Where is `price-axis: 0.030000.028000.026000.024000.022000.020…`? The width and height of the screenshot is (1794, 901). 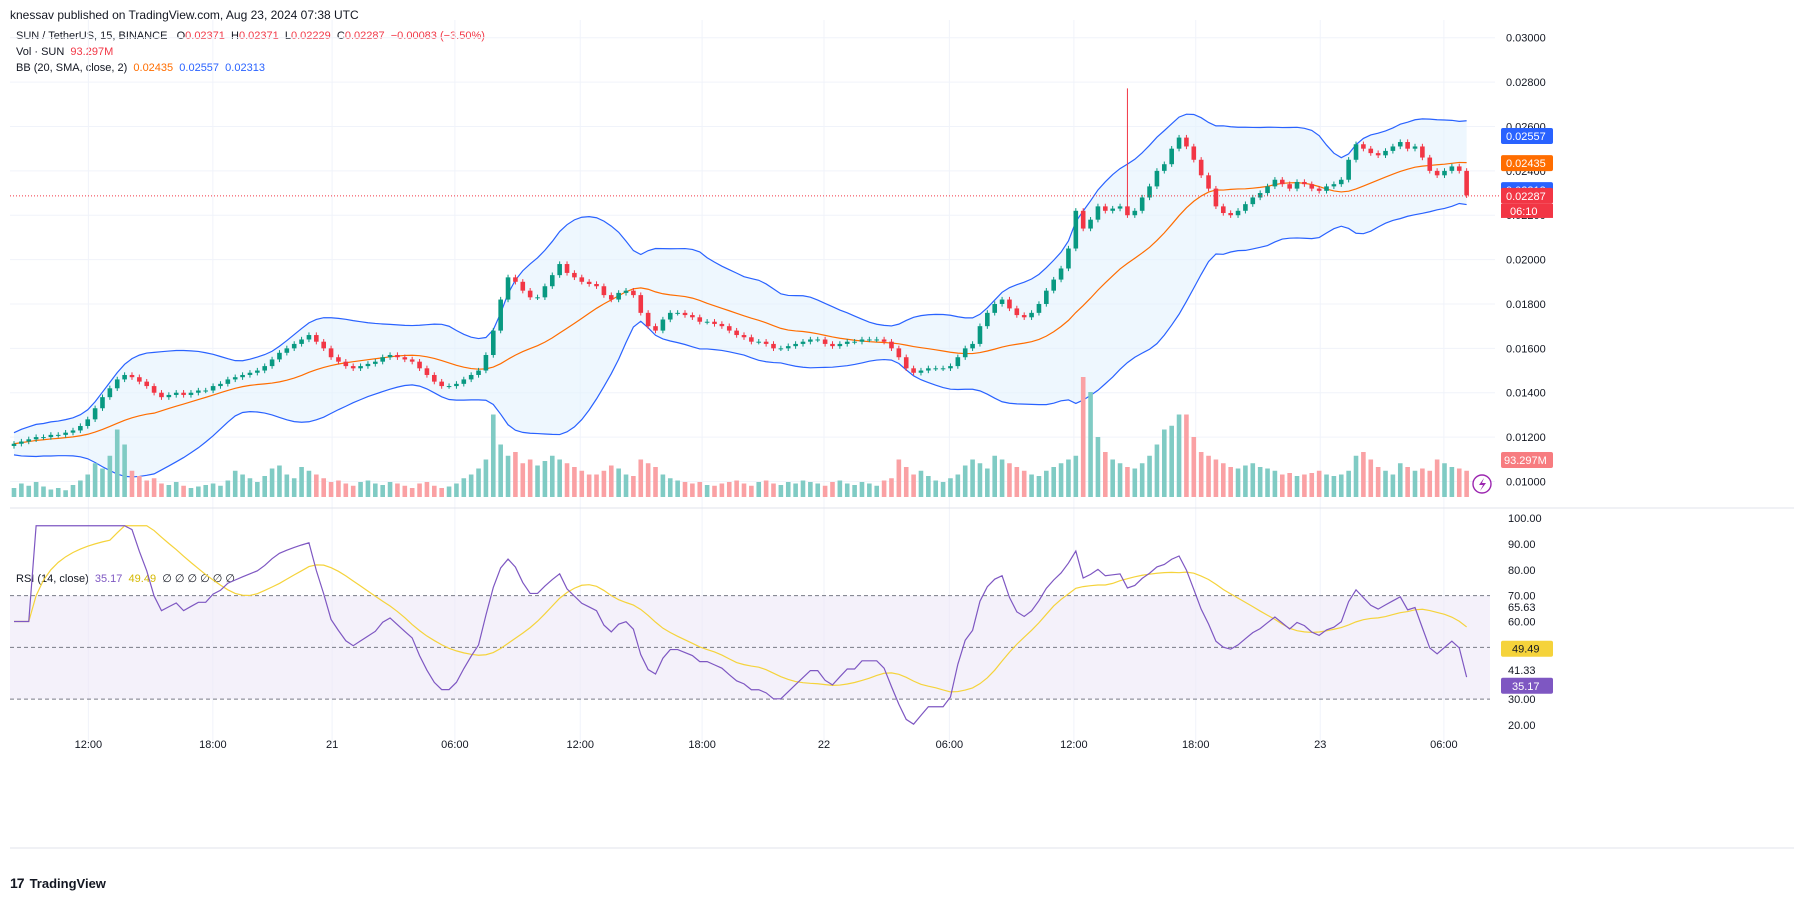
price-axis: 0.030000.028000.026000.024000.022000.020… is located at coordinates (1527, 260).